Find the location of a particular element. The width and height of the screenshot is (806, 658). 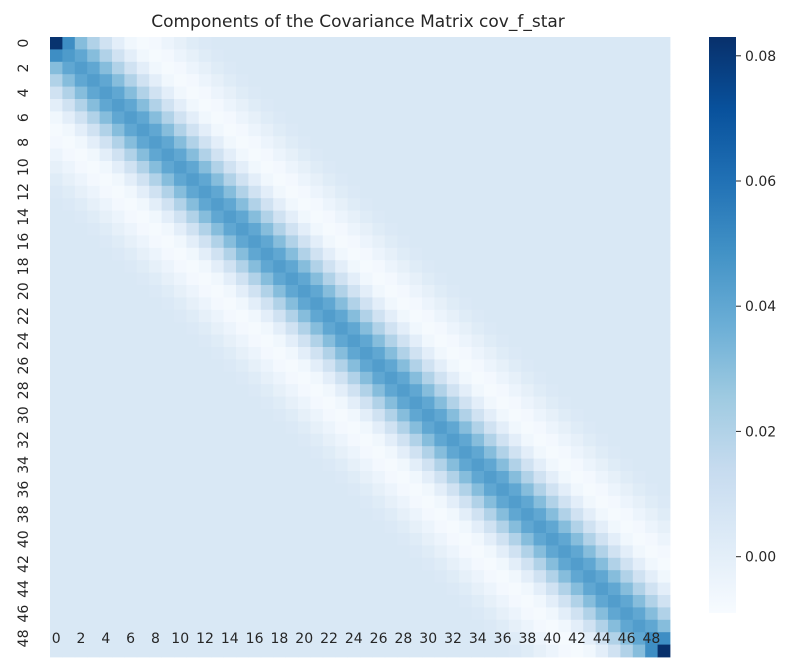

x-tick-label: 42 is located at coordinates (577, 639).